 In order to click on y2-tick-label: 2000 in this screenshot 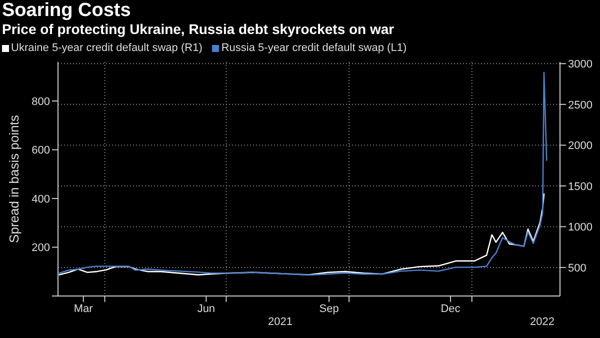, I will do `click(580, 146)`.